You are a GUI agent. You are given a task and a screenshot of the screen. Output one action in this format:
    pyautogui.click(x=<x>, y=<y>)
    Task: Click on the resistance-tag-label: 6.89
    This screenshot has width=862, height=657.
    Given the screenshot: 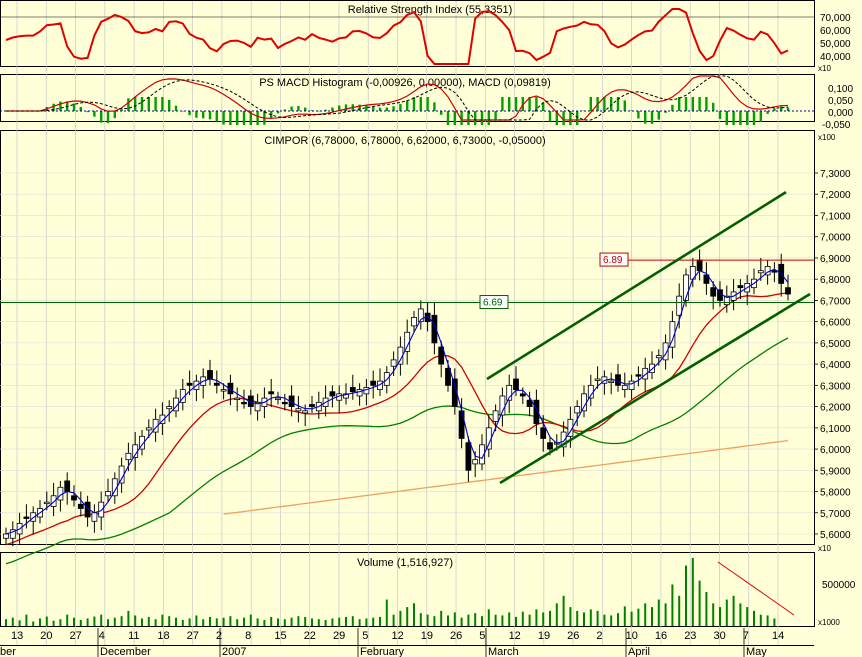 What is the action you would take?
    pyautogui.click(x=613, y=260)
    